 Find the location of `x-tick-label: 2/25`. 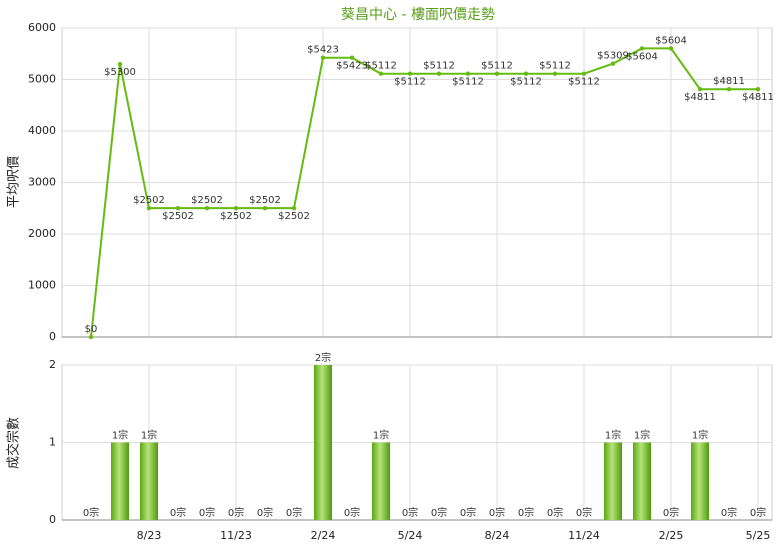

x-tick-label: 2/25 is located at coordinates (671, 535).